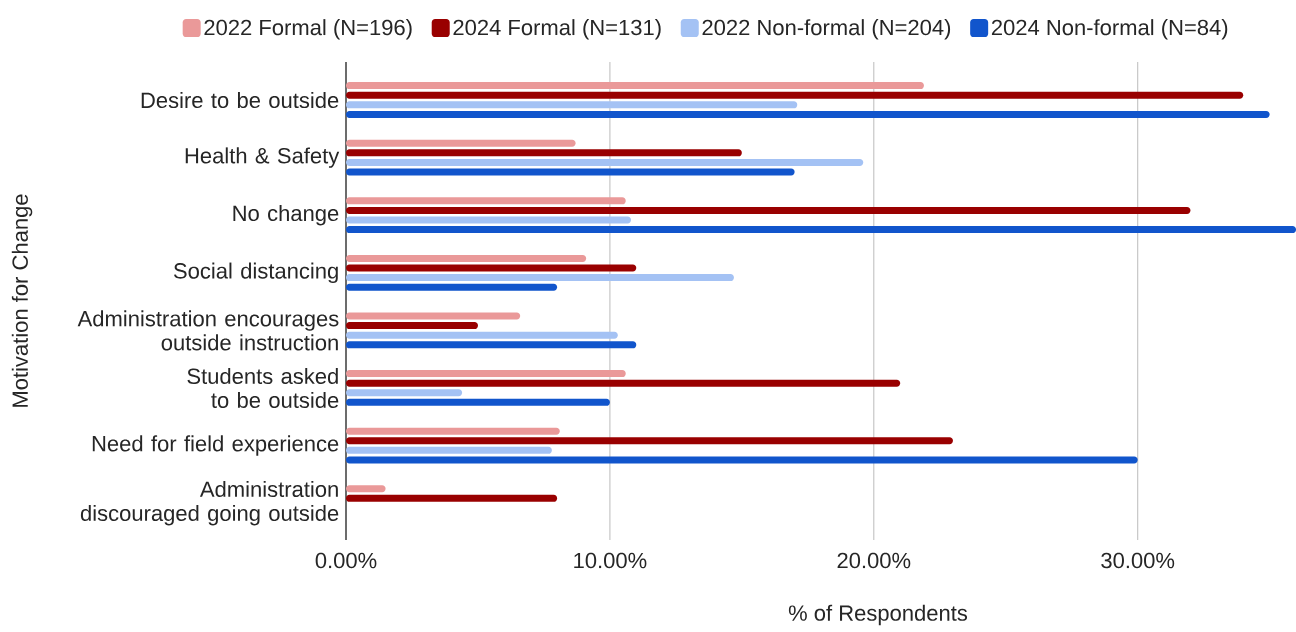 This screenshot has width=1296, height=632. Describe the element at coordinates (874, 560) in the screenshot. I see `x-tick-label: 20.00%` at that location.